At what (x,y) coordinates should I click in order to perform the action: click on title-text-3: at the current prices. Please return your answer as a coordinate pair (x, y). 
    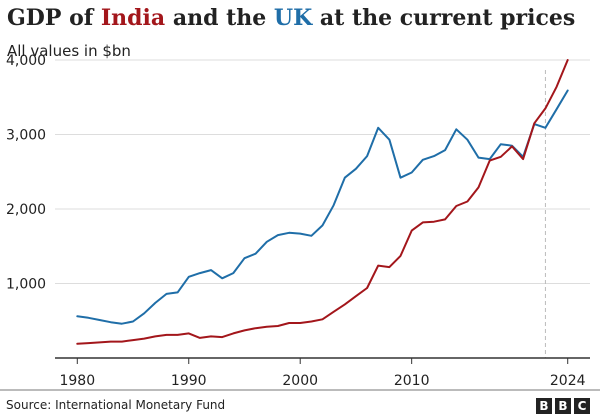
    Looking at the image, I should click on (444, 18).